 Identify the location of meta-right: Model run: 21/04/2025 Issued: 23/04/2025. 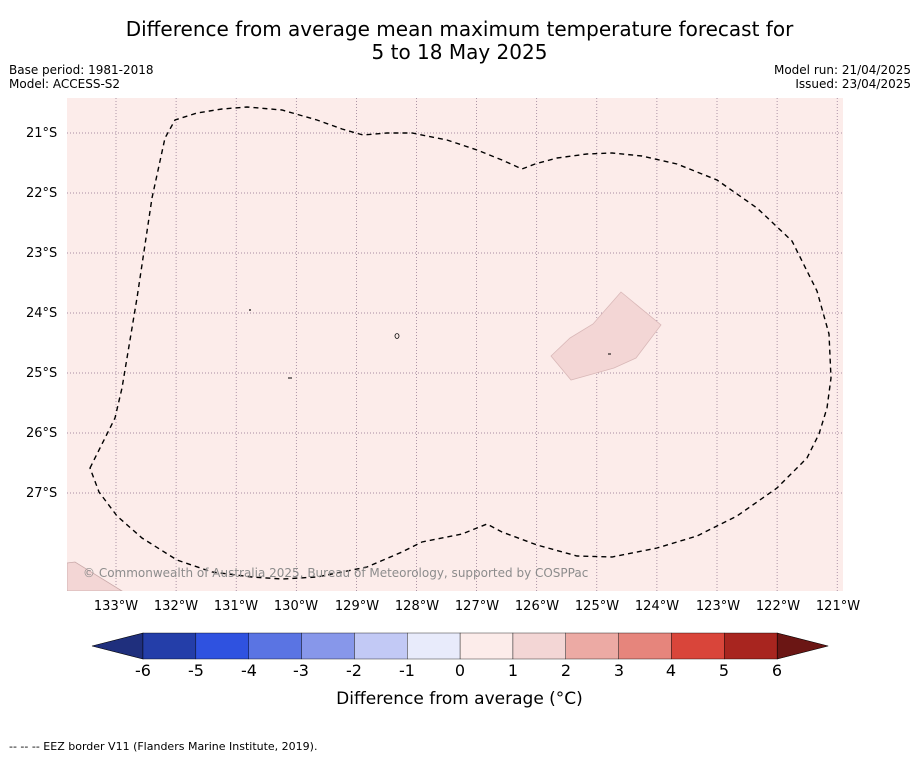
(842, 77).